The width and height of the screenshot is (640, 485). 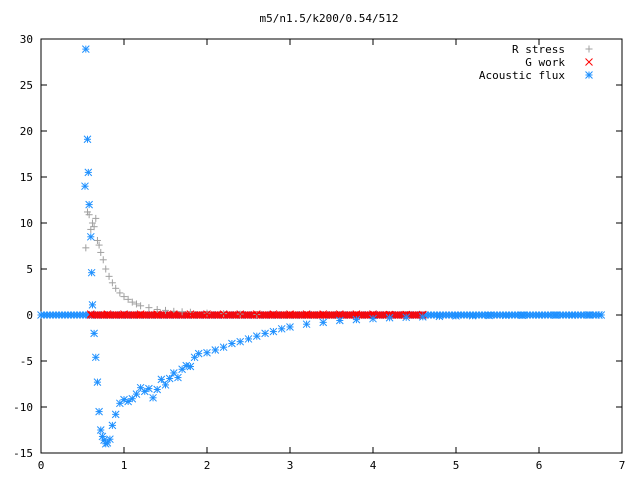 What do you see at coordinates (522, 75) in the screenshot?
I see `legend-label: Acoustic flux` at bounding box center [522, 75].